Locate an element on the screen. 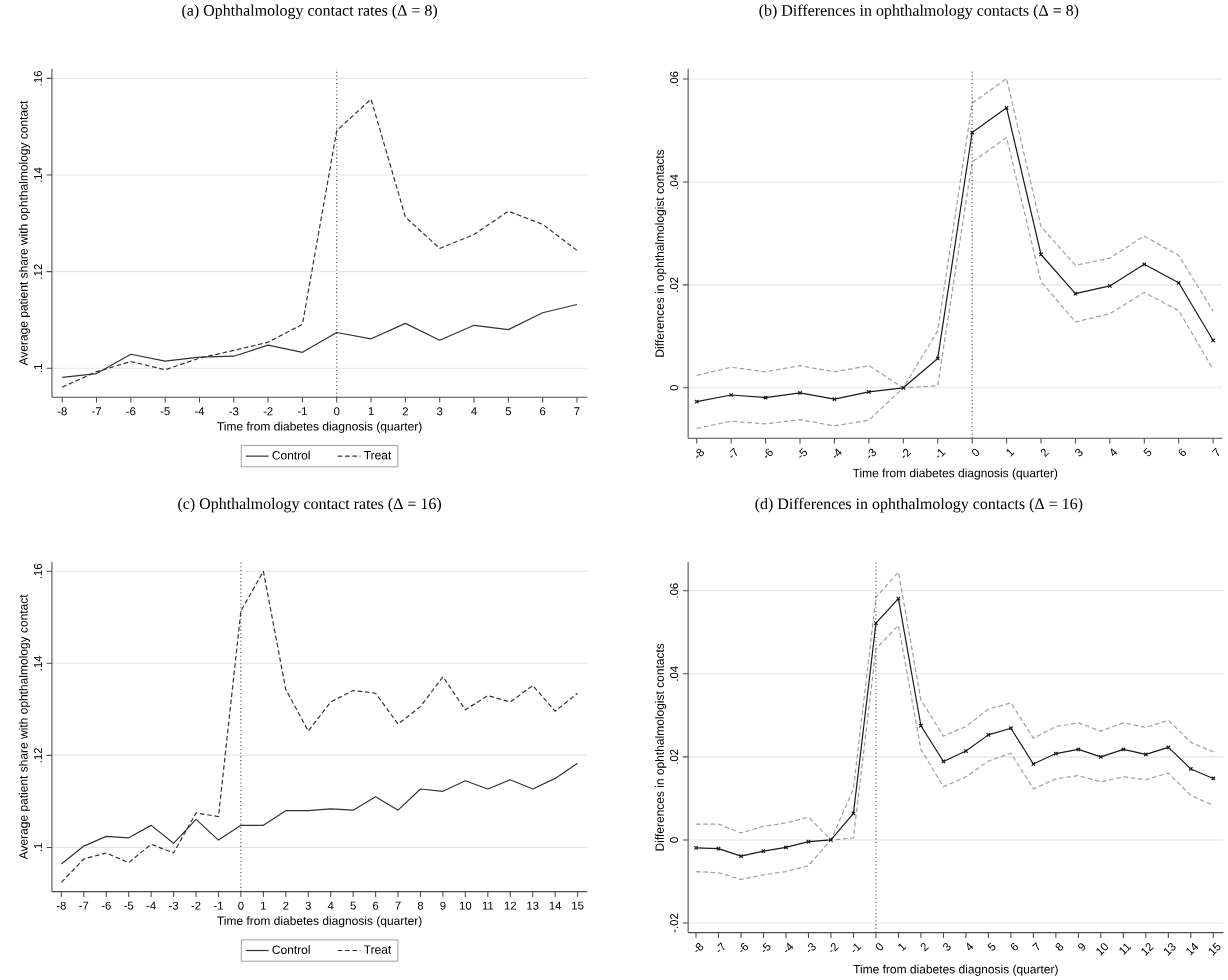 The width and height of the screenshot is (1228, 980). x-tick-label: 9 is located at coordinates (443, 905).